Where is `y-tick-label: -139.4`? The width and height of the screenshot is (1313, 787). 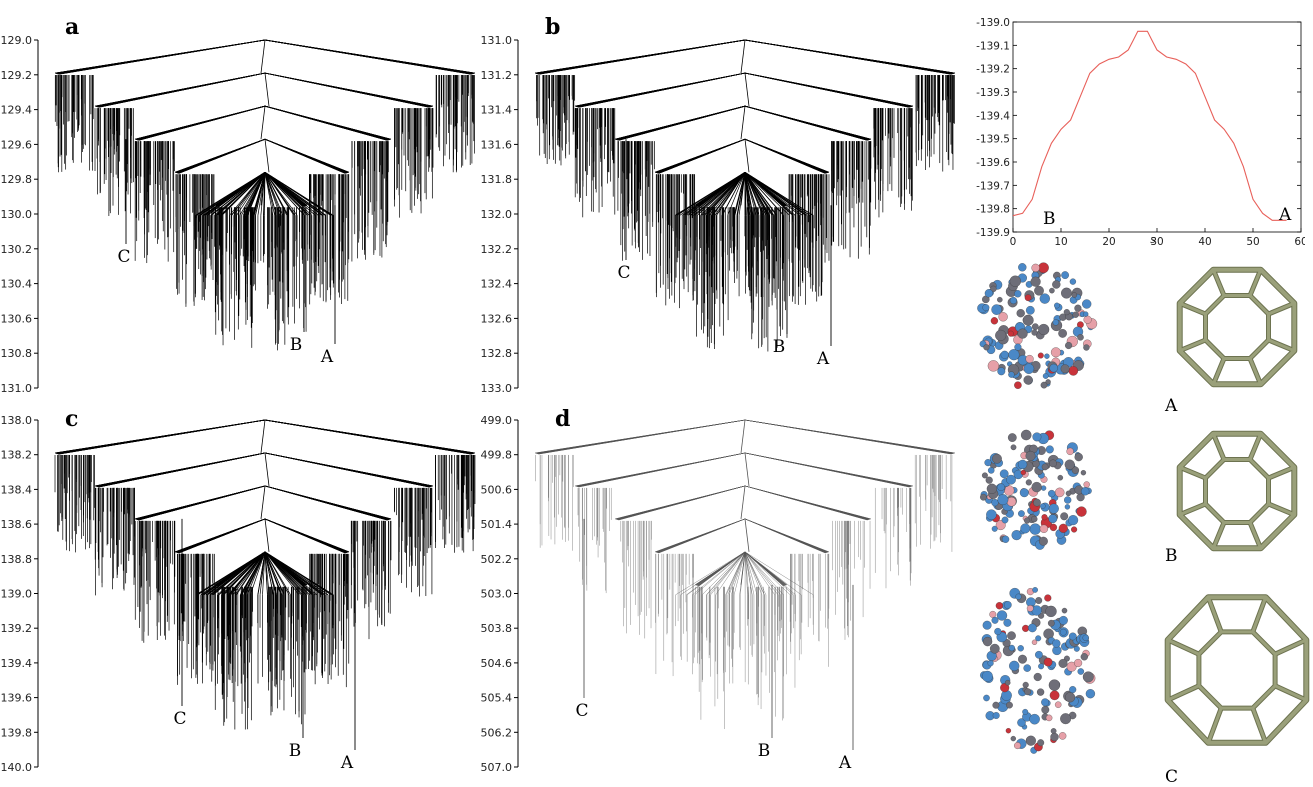 y-tick-label: -139.4 is located at coordinates (993, 116).